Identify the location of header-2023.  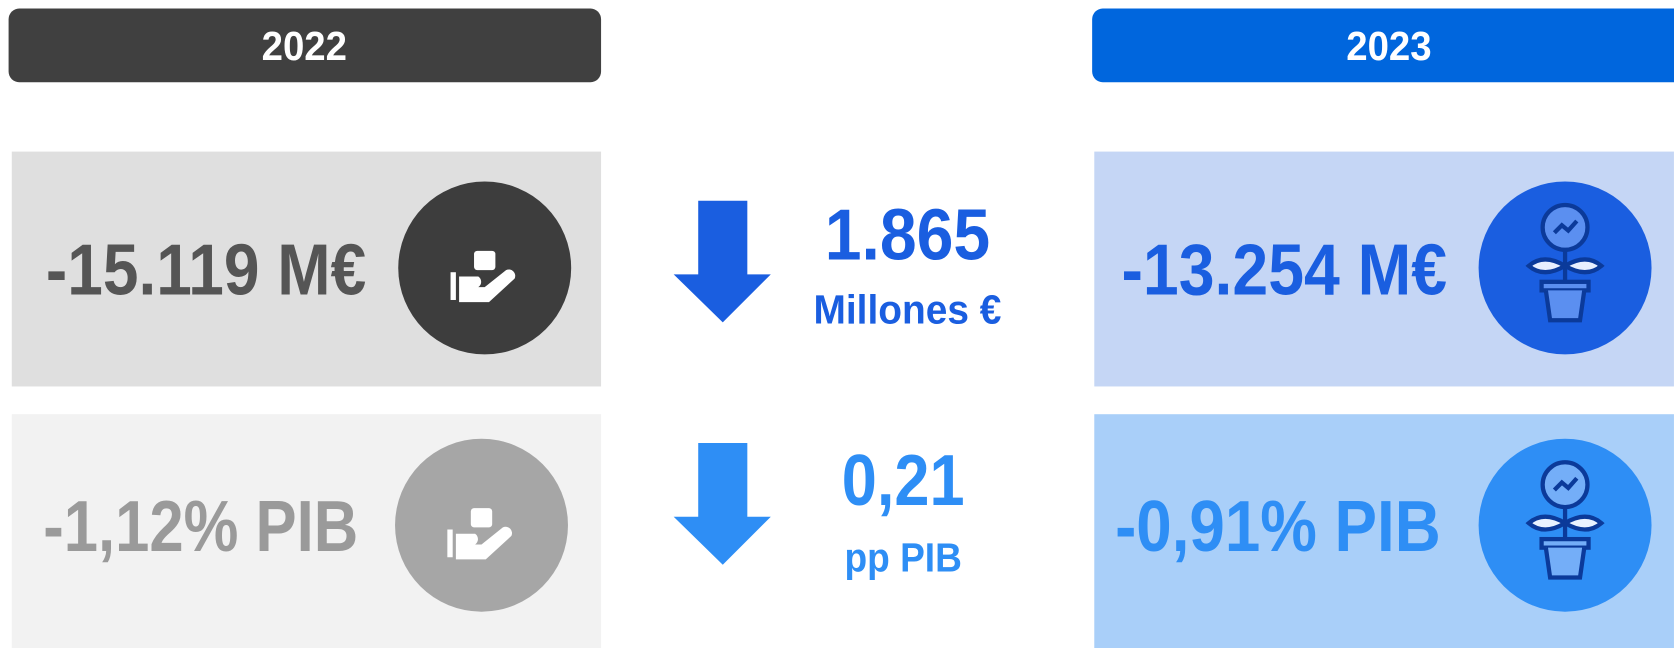
(1383, 45).